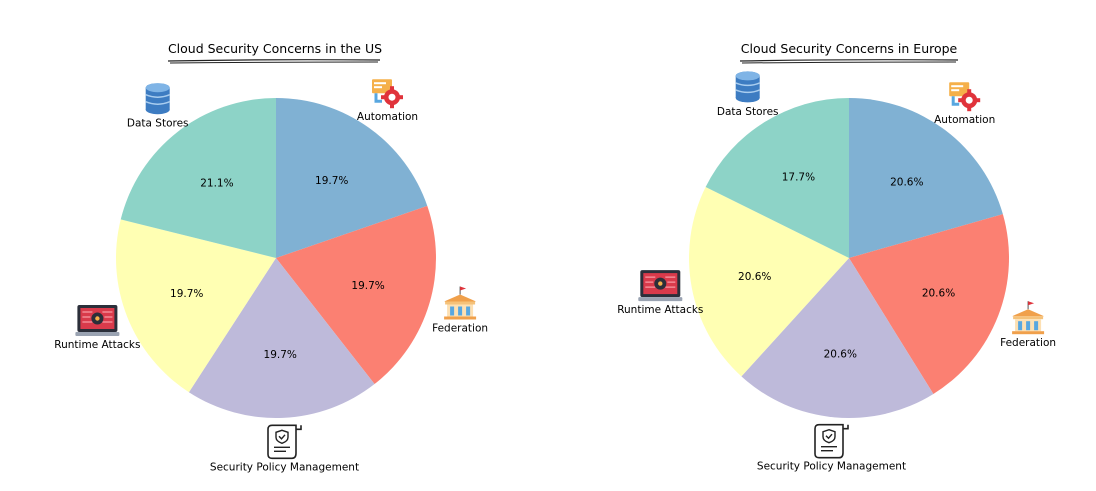 This screenshot has width=1096, height=491. I want to click on value-label-runtime-attacks: 20.6%, so click(754, 277).